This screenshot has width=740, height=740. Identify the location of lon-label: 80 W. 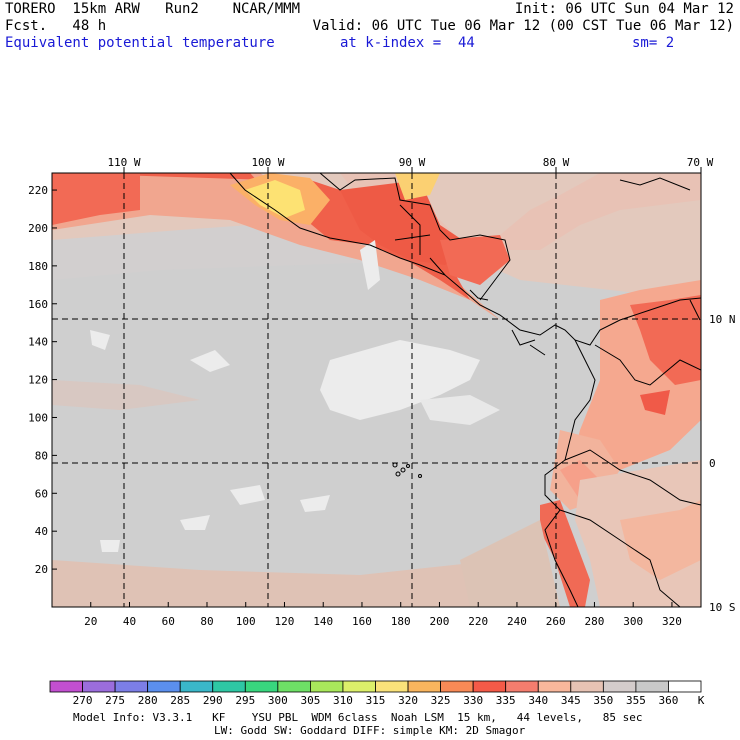
(556, 162).